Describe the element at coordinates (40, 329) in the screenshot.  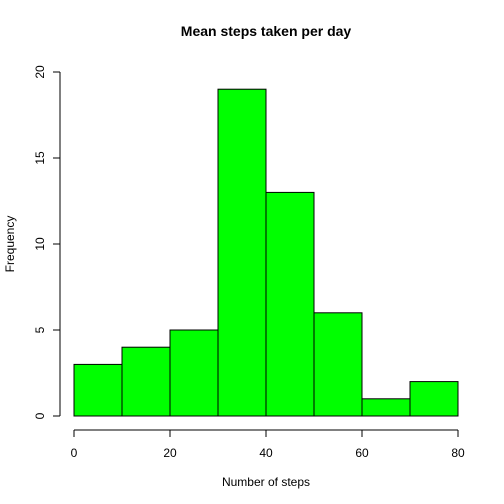
I see `y-tick-label: 5` at that location.